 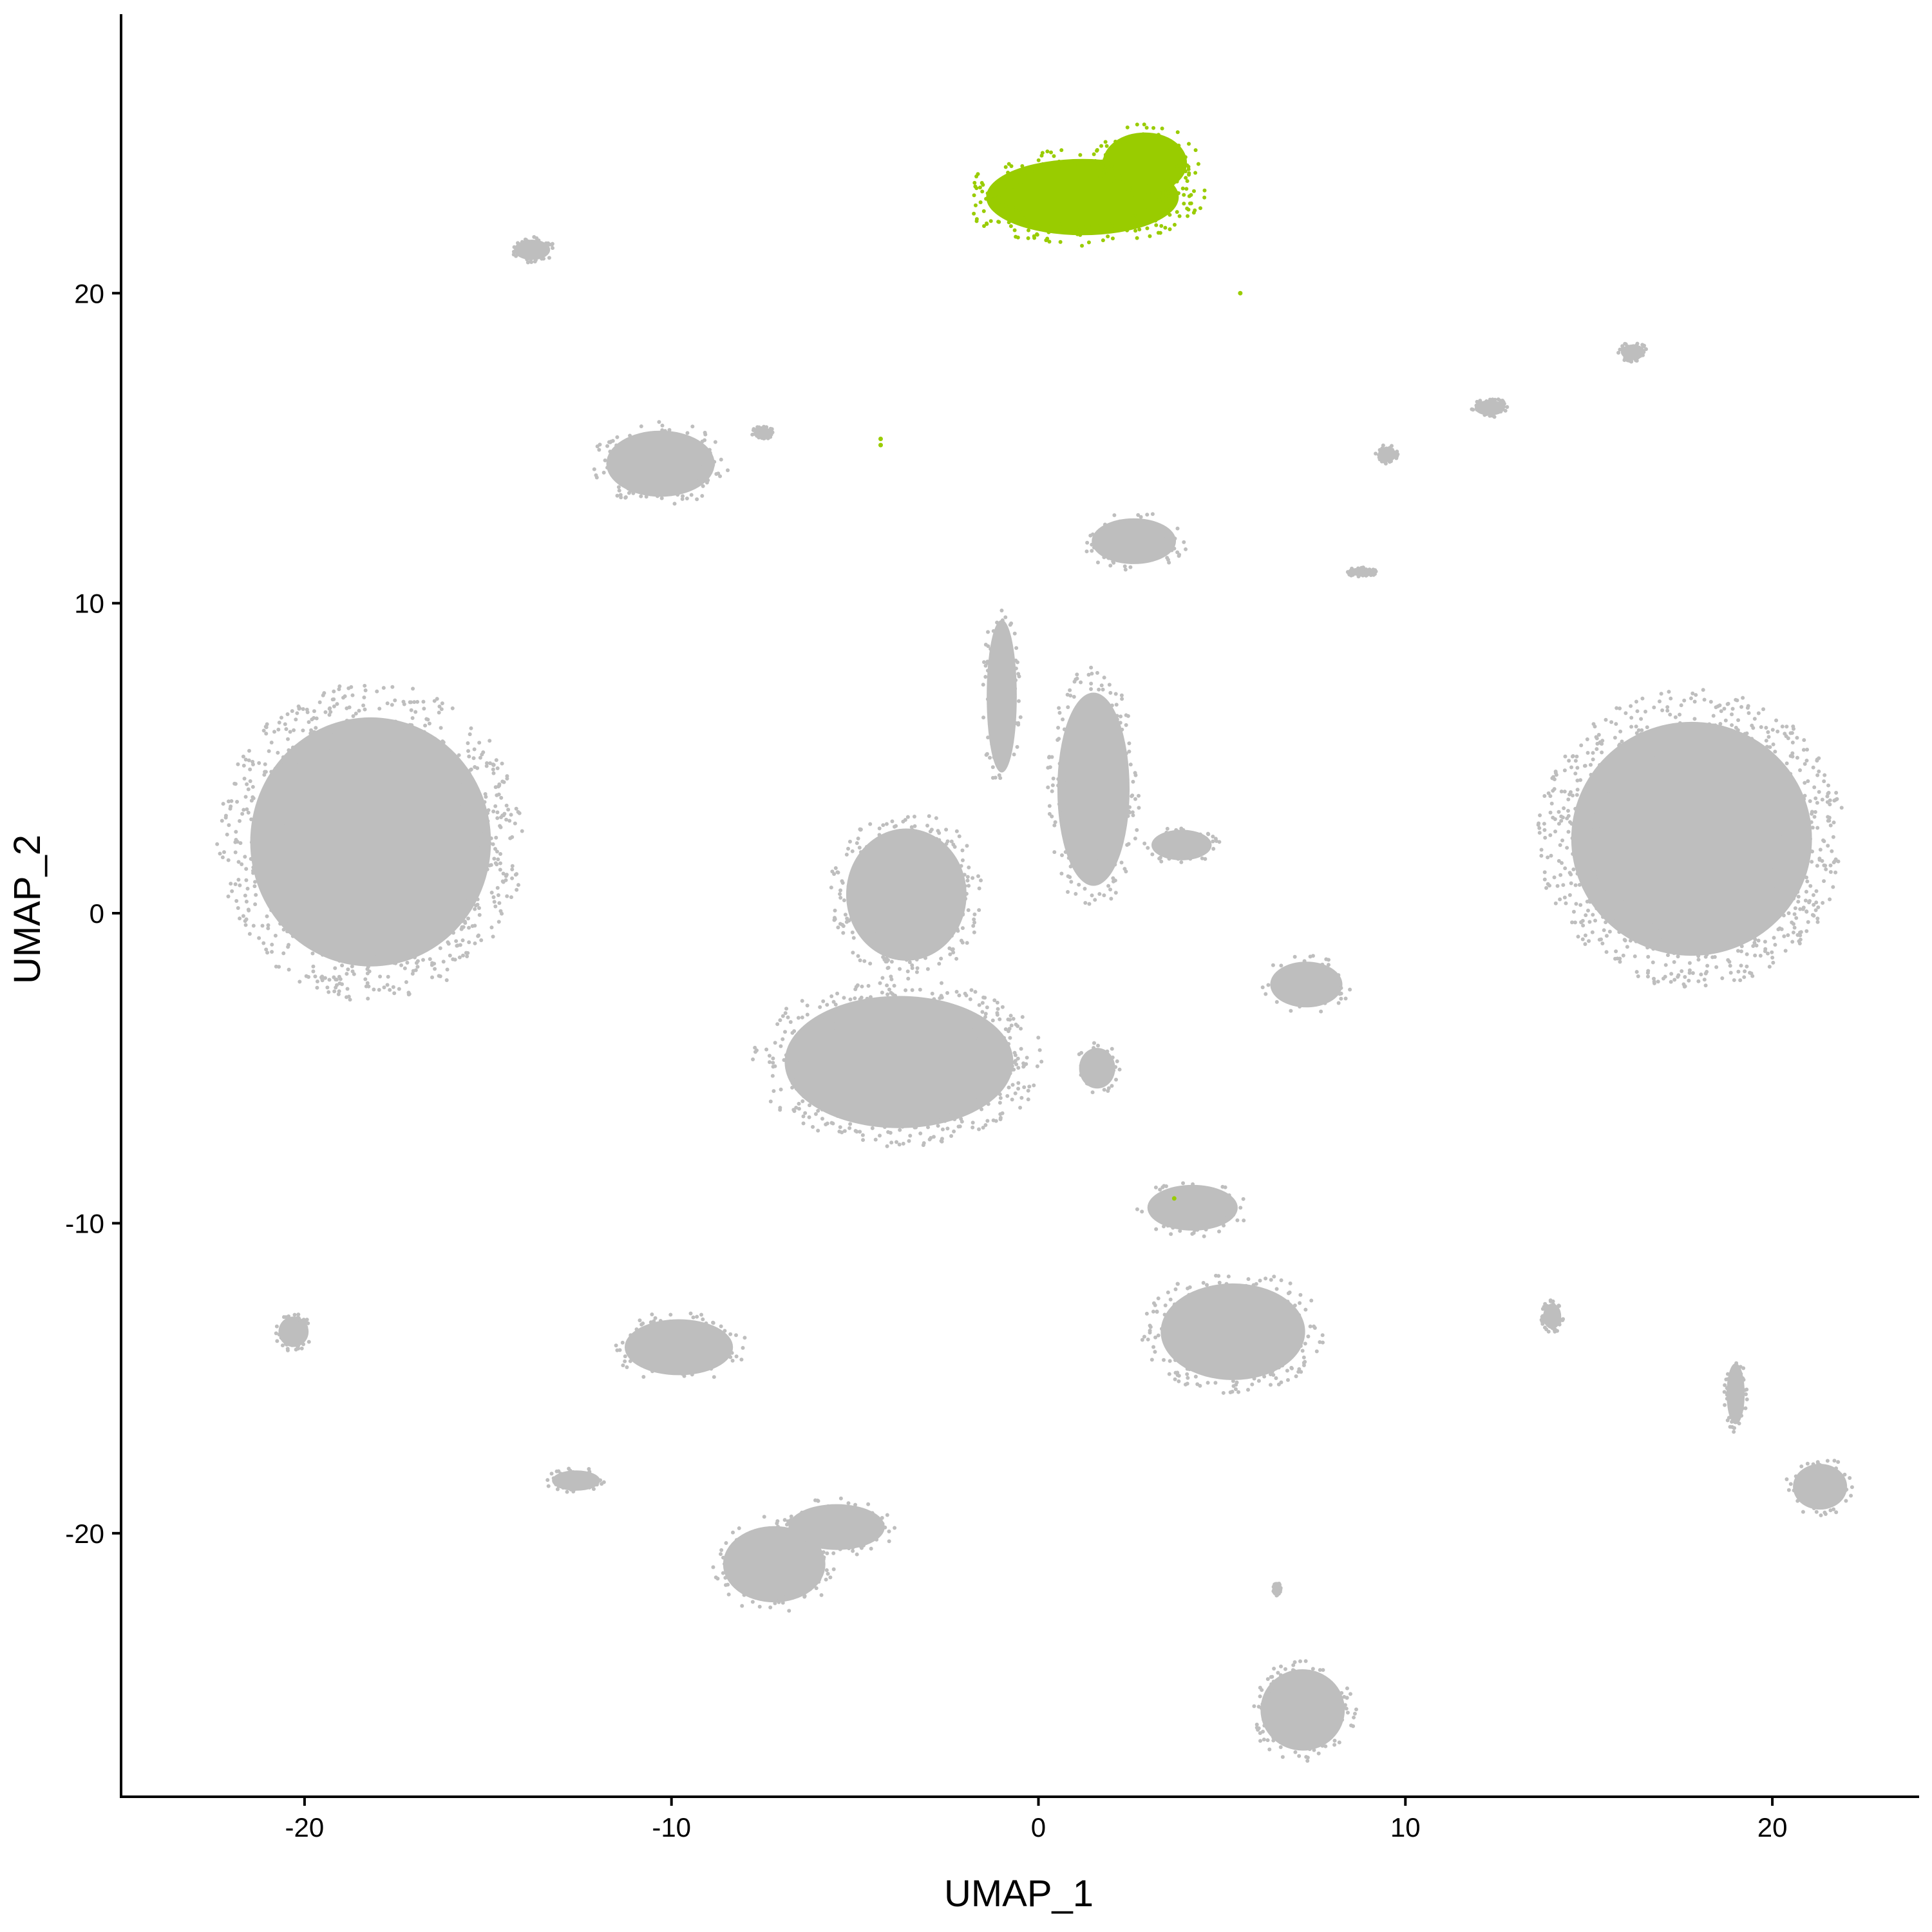 What do you see at coordinates (671, 1827) in the screenshot?
I see `x-tick-label: -10` at bounding box center [671, 1827].